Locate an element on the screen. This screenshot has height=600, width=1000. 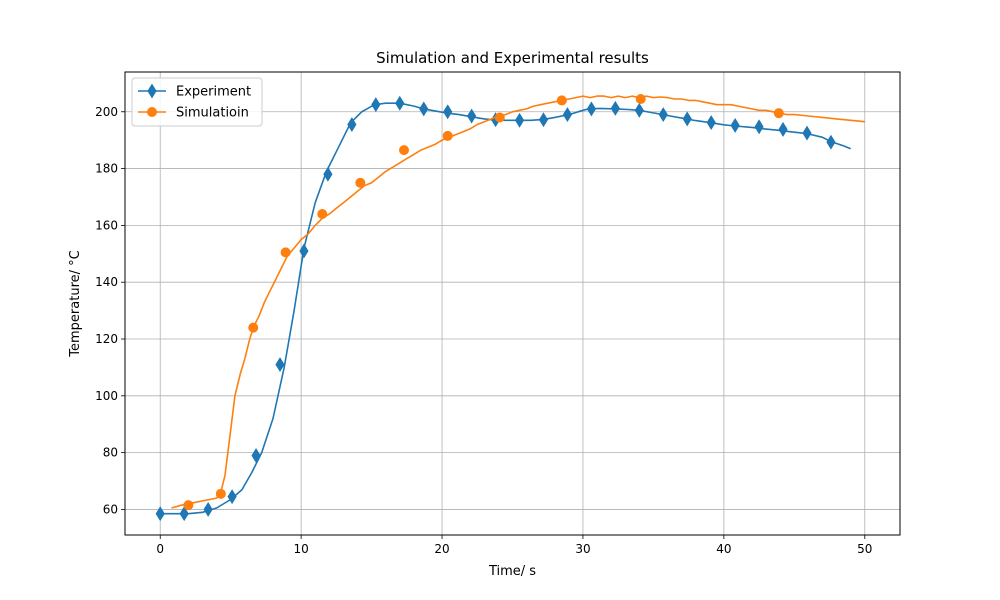
legend-label: Experiment is located at coordinates (213, 92).